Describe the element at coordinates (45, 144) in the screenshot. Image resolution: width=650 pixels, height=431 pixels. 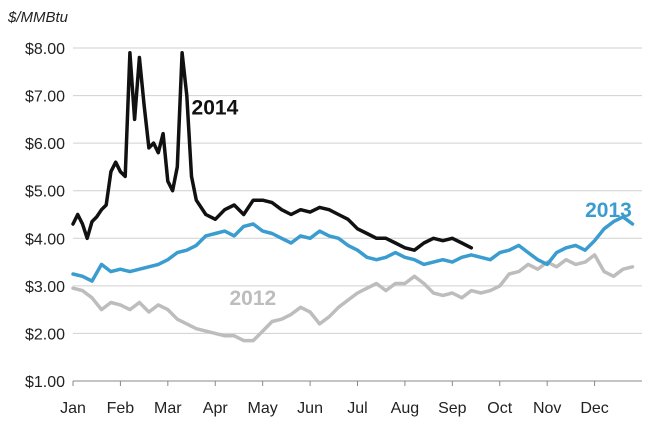
I see `y-tick-label: $6.00` at that location.